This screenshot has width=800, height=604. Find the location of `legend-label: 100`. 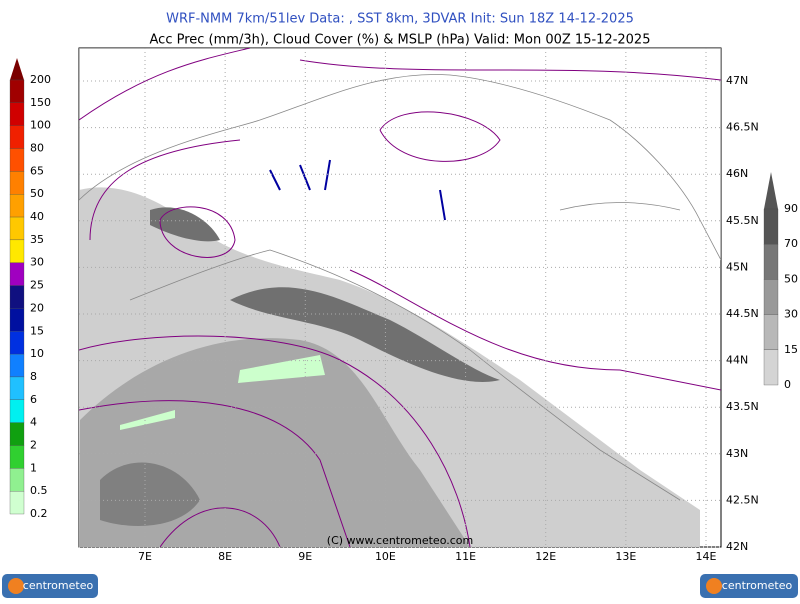

legend-label: 100 is located at coordinates (40, 125).